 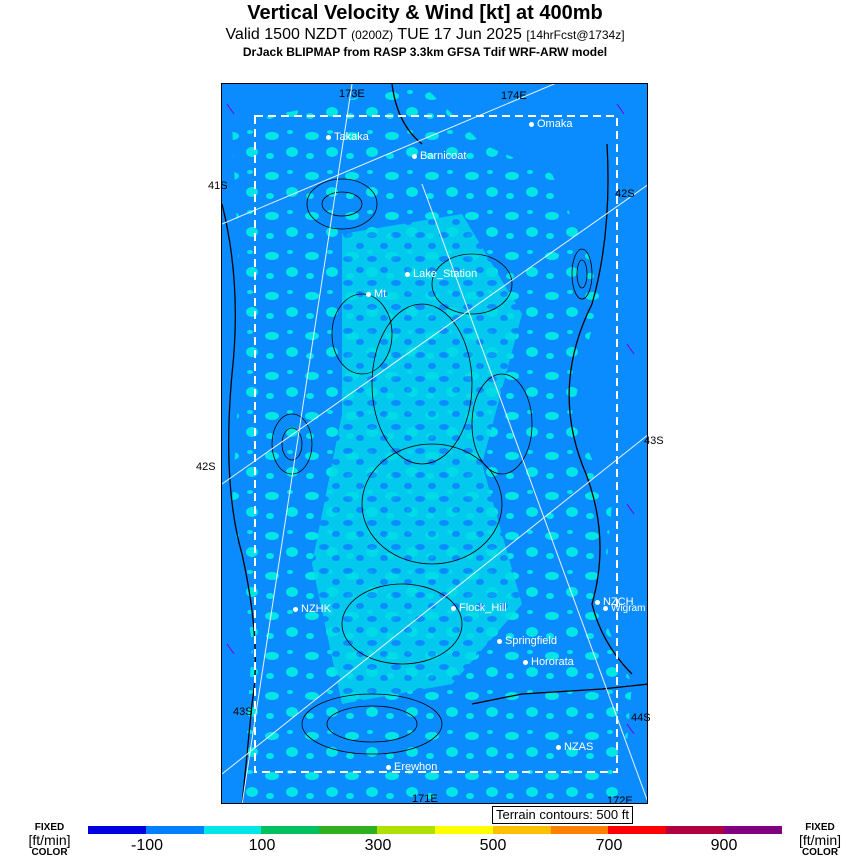 I want to click on valid-utc: (0200Z), so click(x=372, y=35).